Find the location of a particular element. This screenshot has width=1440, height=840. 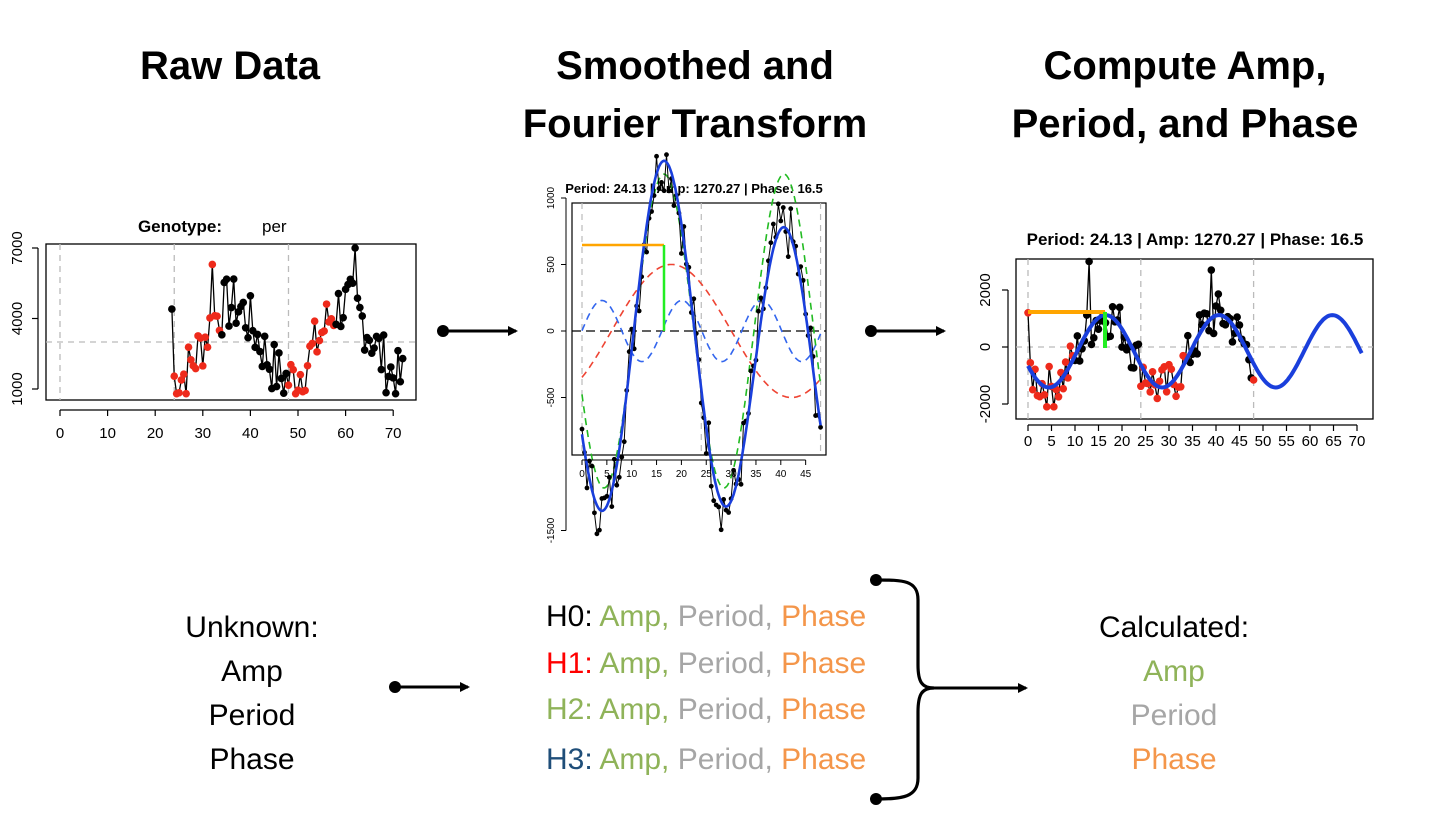

plot1-points is located at coordinates (287, 321).